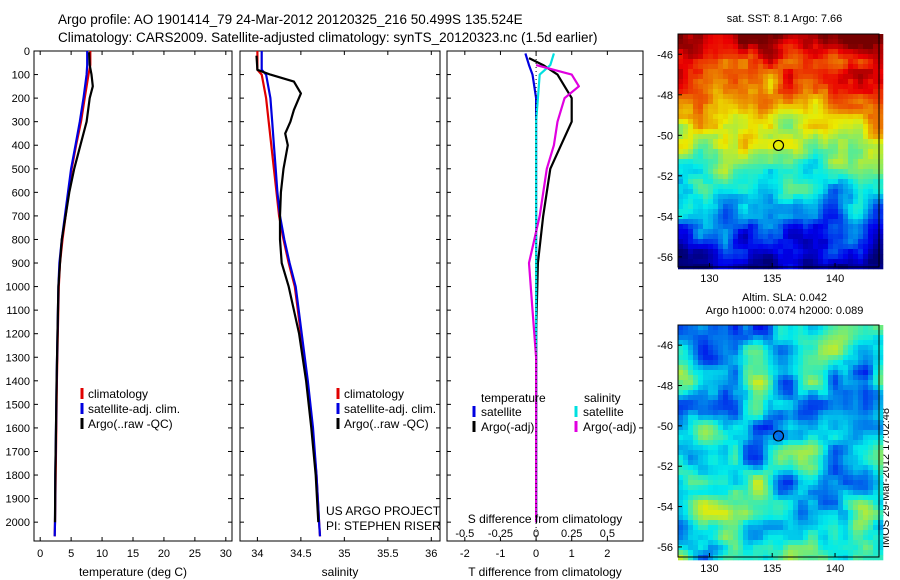  Describe the element at coordinates (340, 572) in the screenshot. I see `salinity-panel-xlabel: salinity` at that location.